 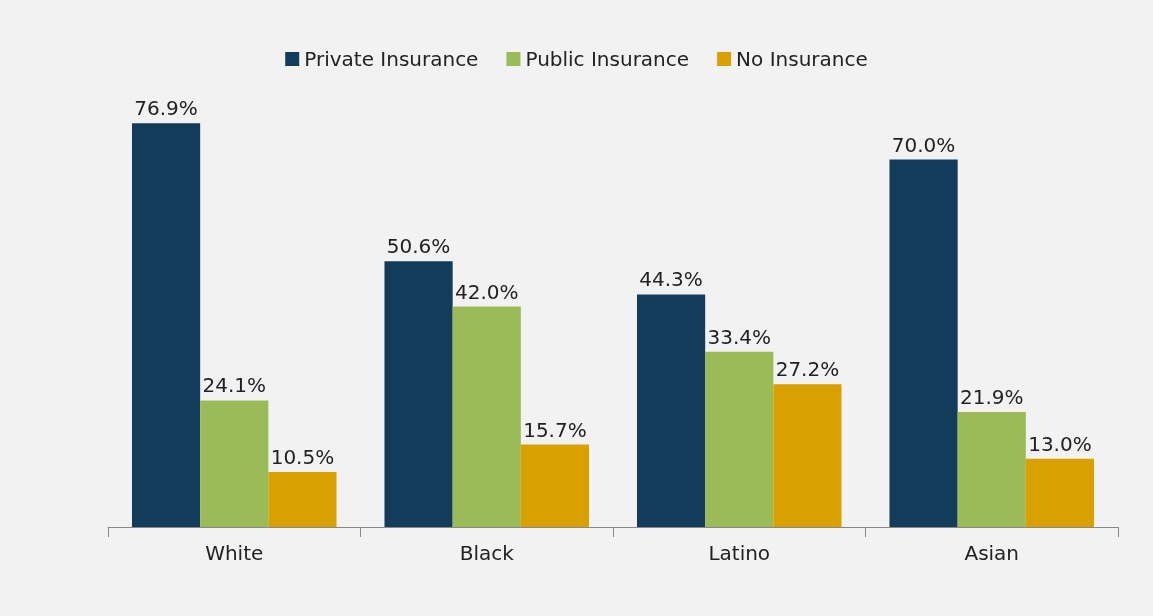 What do you see at coordinates (807, 369) in the screenshot?
I see `data-label: 27.2%` at bounding box center [807, 369].